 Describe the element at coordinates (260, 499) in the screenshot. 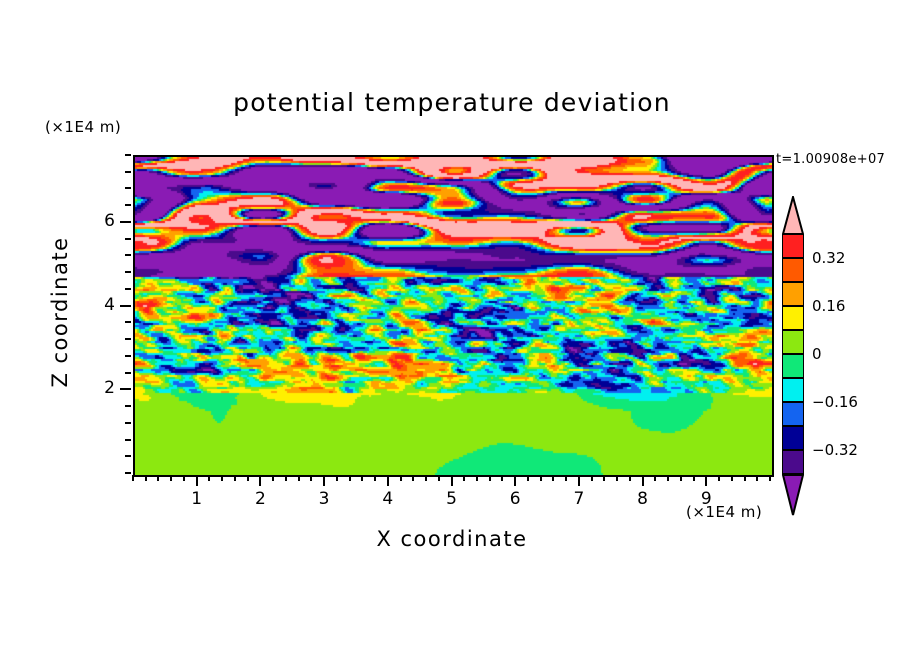

I see `x-axis-tick-label: 2` at that location.